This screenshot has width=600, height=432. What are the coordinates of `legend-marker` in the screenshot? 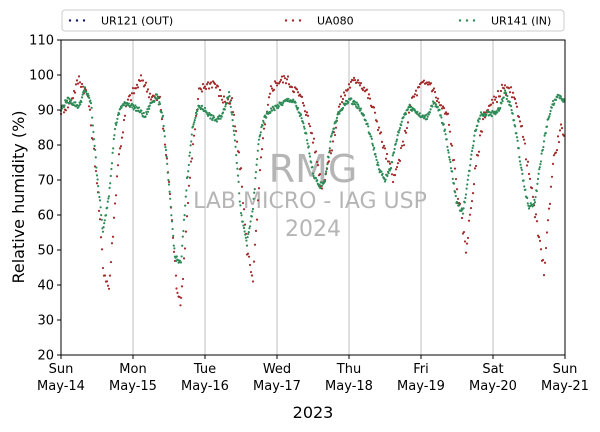 It's located at (460, 20).